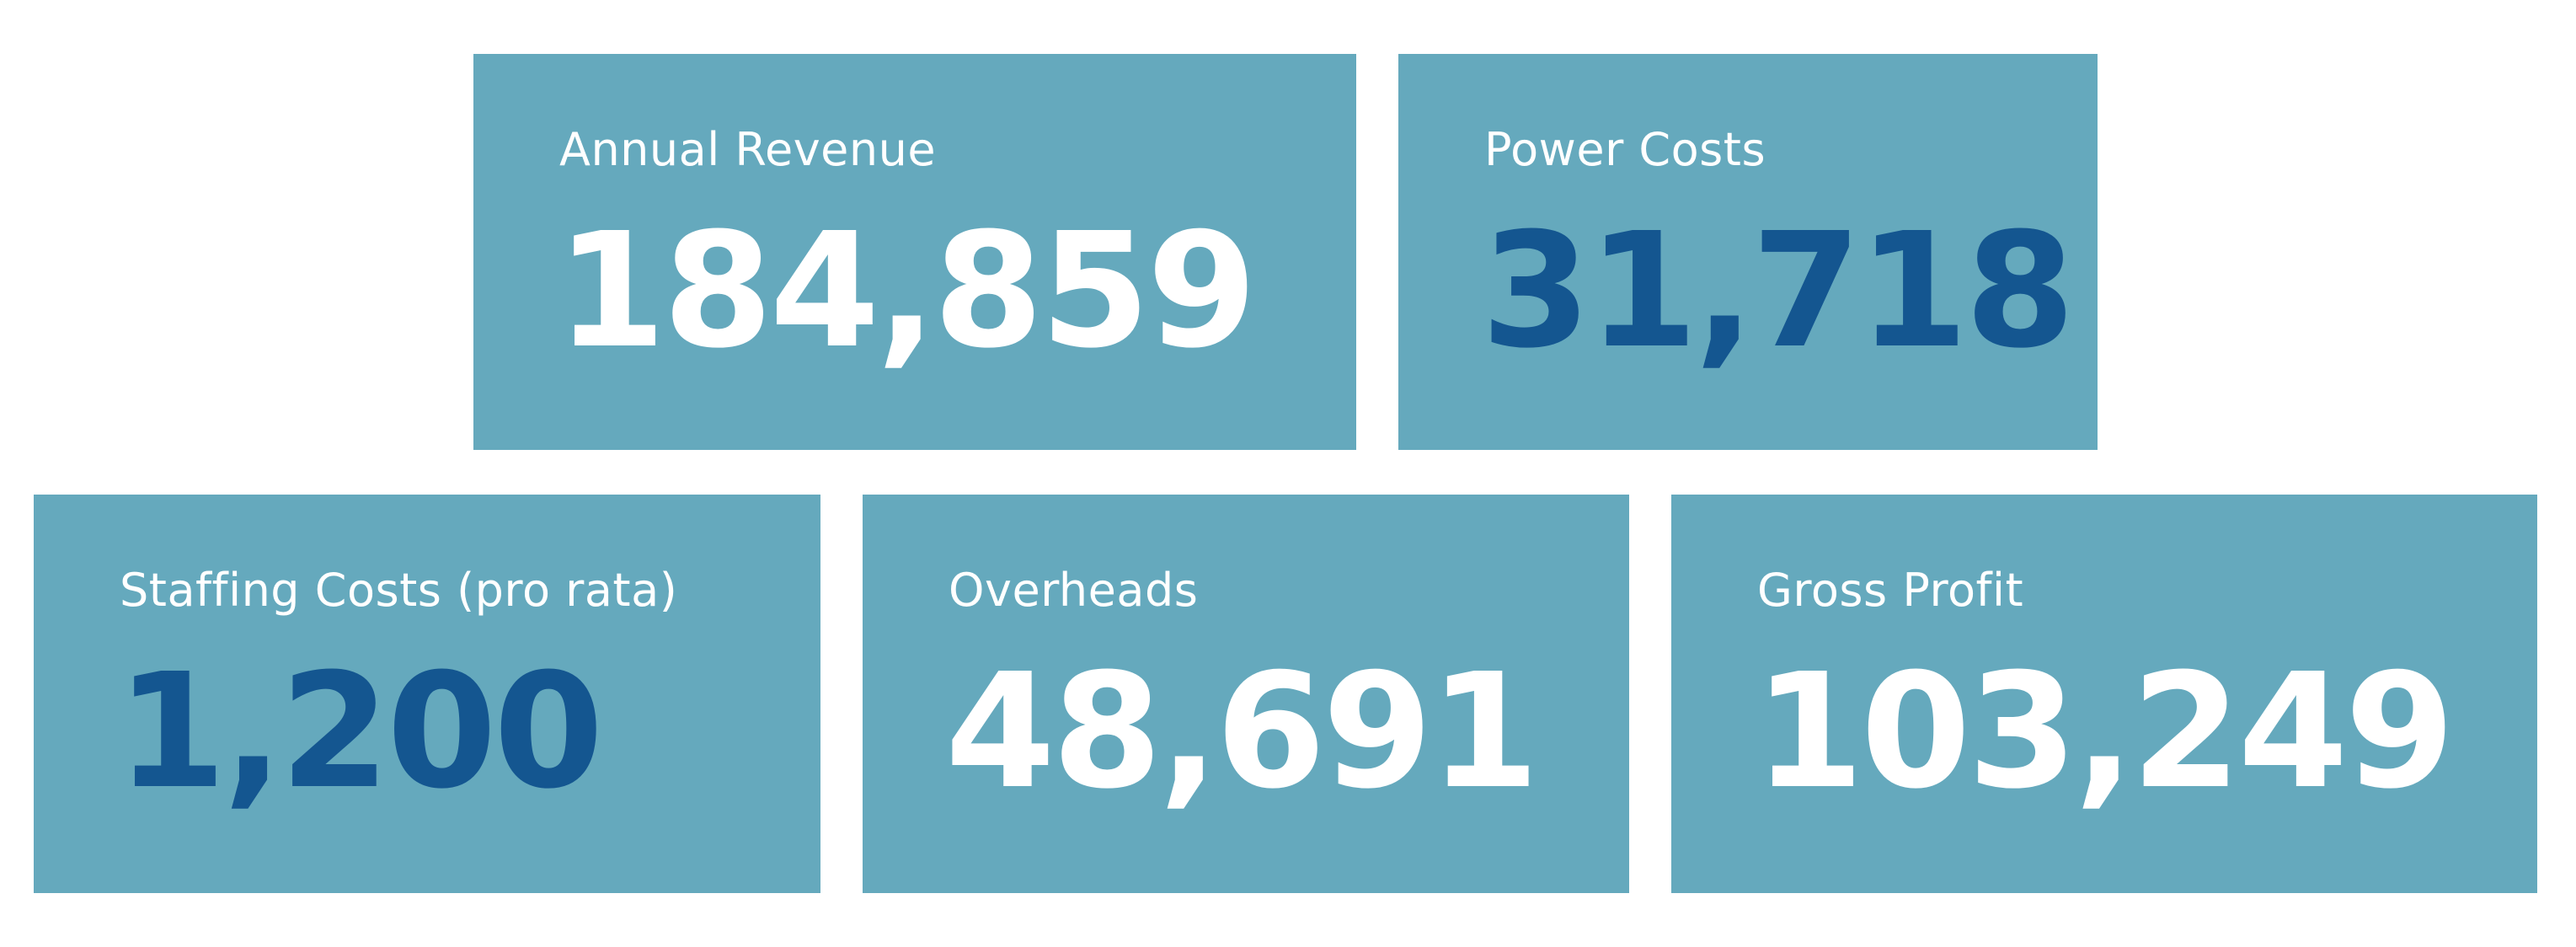  Describe the element at coordinates (1242, 731) in the screenshot. I see `kpi-value: 48,691` at that location.